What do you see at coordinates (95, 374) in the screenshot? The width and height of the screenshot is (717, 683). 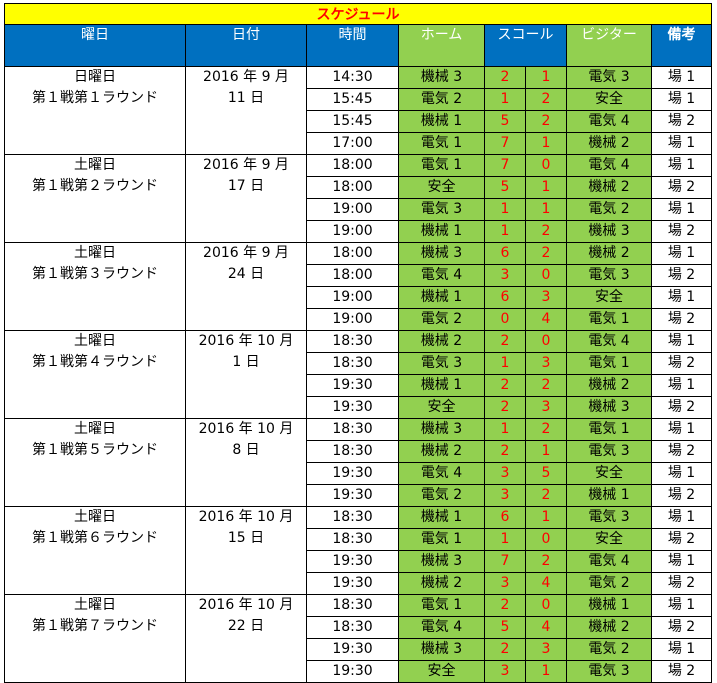 I see `round-cell: 土曜日 第１戦第４ラウンド` at bounding box center [95, 374].